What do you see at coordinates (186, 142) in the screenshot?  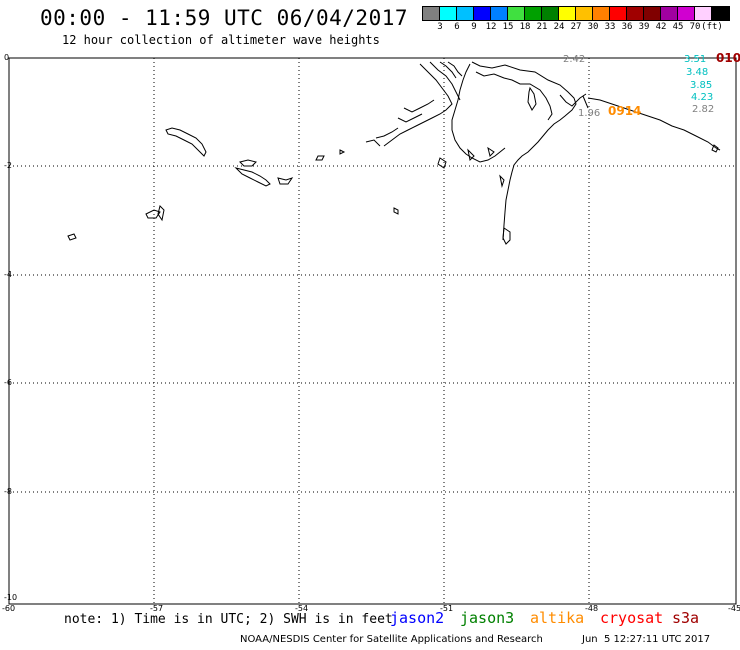 I see `island-a` at bounding box center [186, 142].